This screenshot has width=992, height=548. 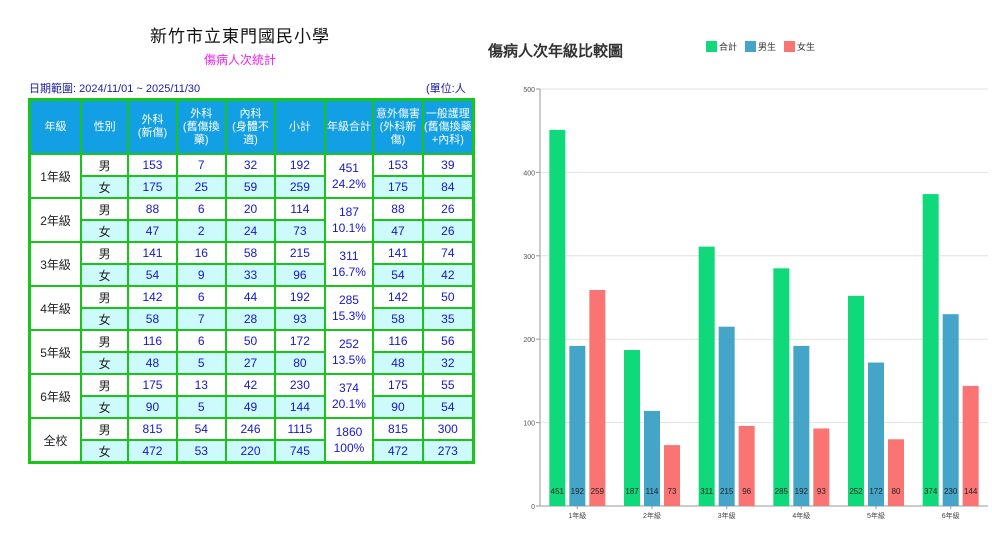 What do you see at coordinates (300, 231) in the screenshot?
I see `value-cell: 73` at bounding box center [300, 231].